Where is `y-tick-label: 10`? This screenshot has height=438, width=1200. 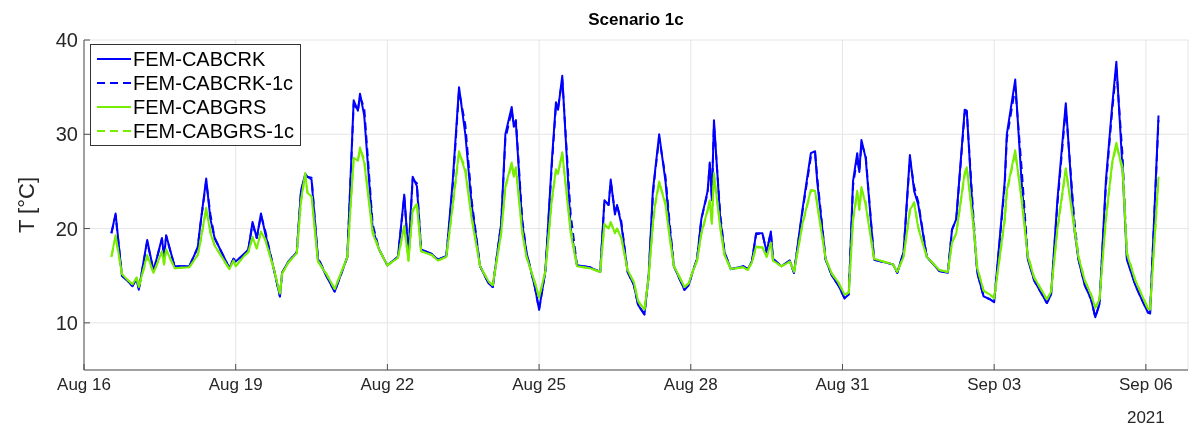 y-tick-label: 10 is located at coordinates (66, 322).